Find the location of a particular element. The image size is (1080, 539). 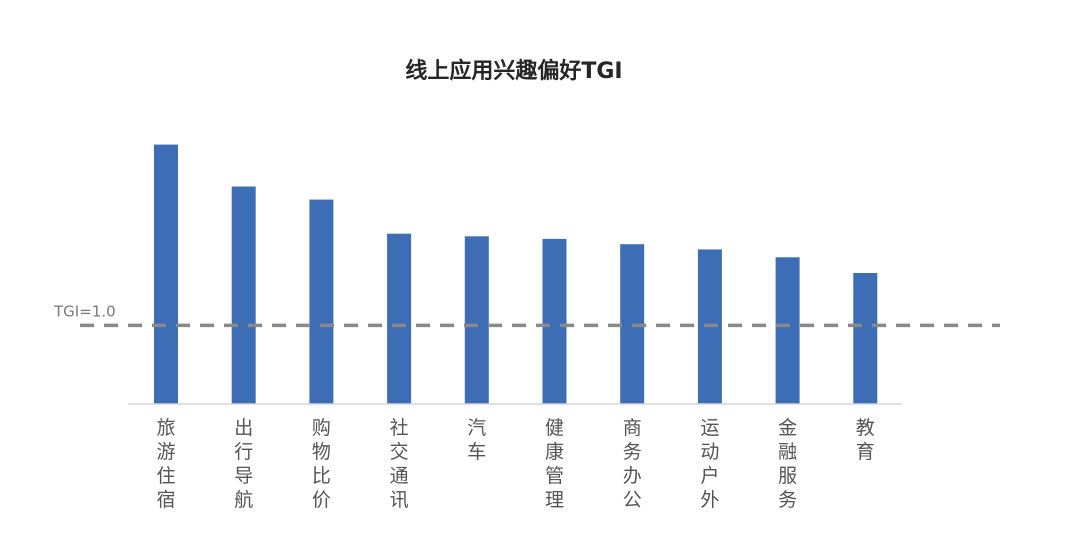

chart-title: 线上应用兴趣偏好TGI is located at coordinates (513, 71).